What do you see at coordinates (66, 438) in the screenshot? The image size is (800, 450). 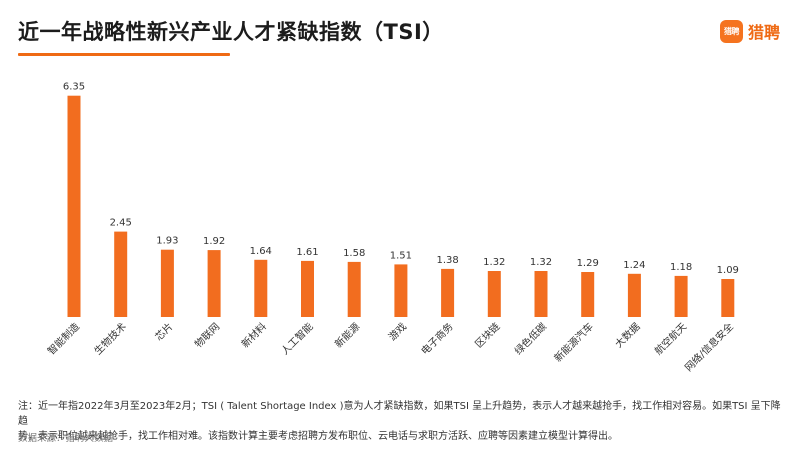 I see `data-source: 数据来源：猎聘大数据` at bounding box center [66, 438].